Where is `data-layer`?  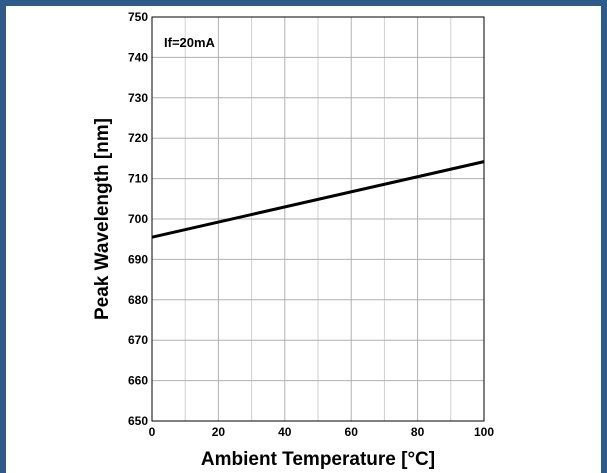 data-layer is located at coordinates (318, 199).